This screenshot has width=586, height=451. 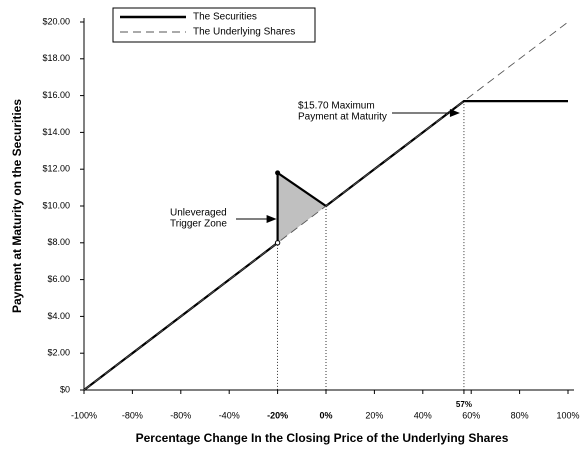 What do you see at coordinates (336, 106) in the screenshot?
I see `annotation: $15.70 Maximum` at bounding box center [336, 106].